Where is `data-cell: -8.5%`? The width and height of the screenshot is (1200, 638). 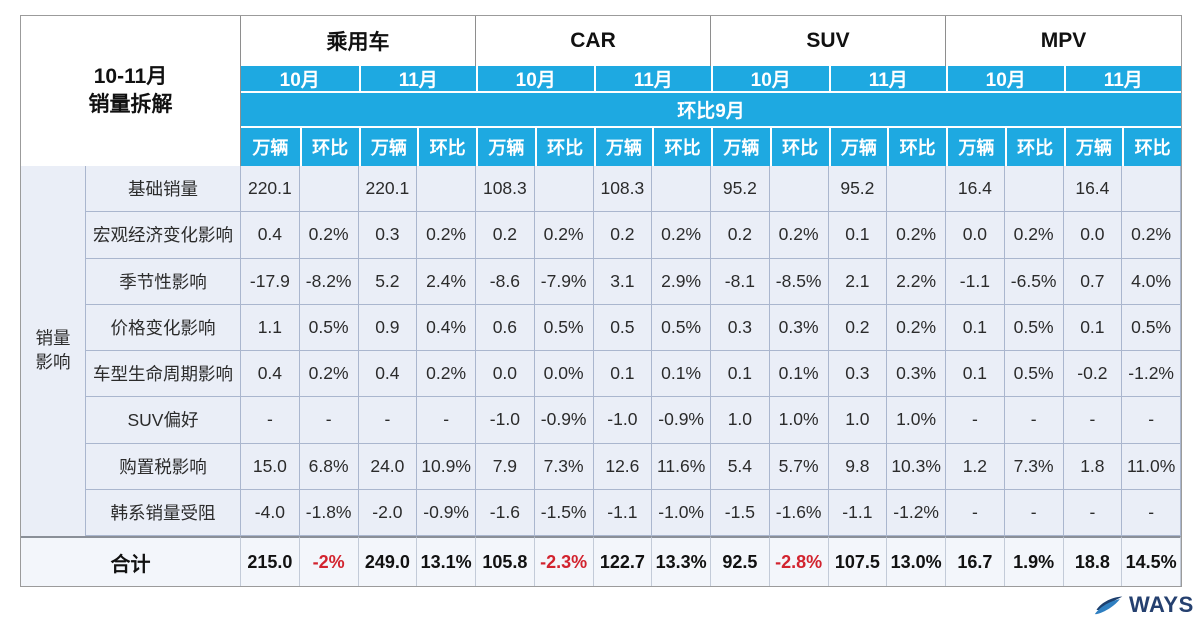
data-cell: -8.5% is located at coordinates (799, 281).